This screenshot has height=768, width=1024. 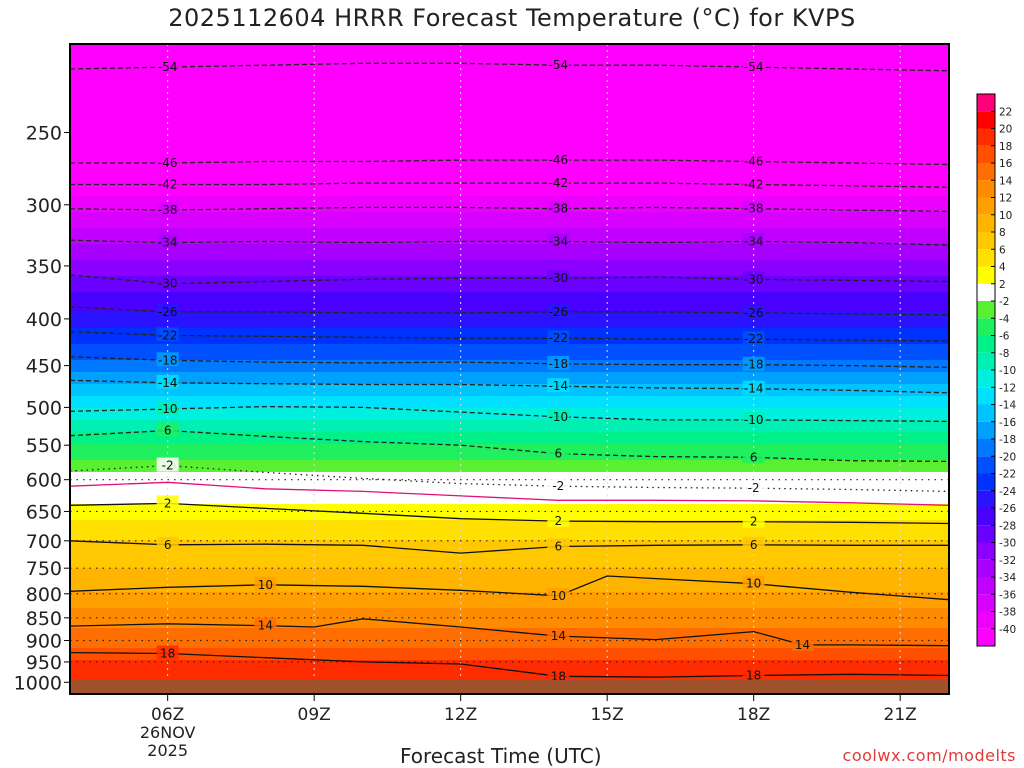 I want to click on y-tick-label: 600, so click(x=44, y=481).